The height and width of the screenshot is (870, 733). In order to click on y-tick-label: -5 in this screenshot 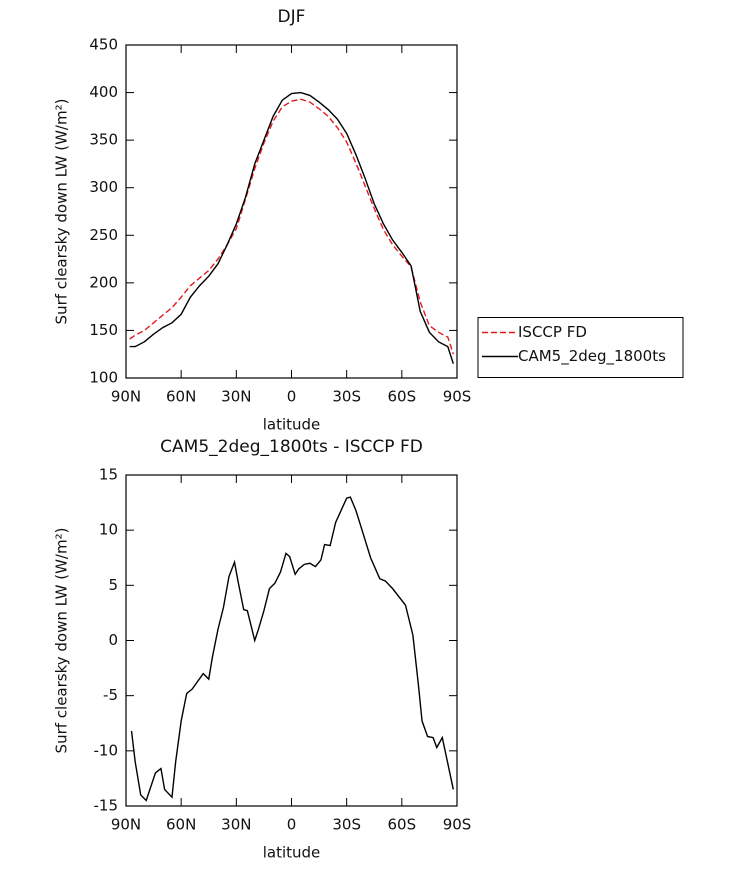, I will do `click(110, 695)`.